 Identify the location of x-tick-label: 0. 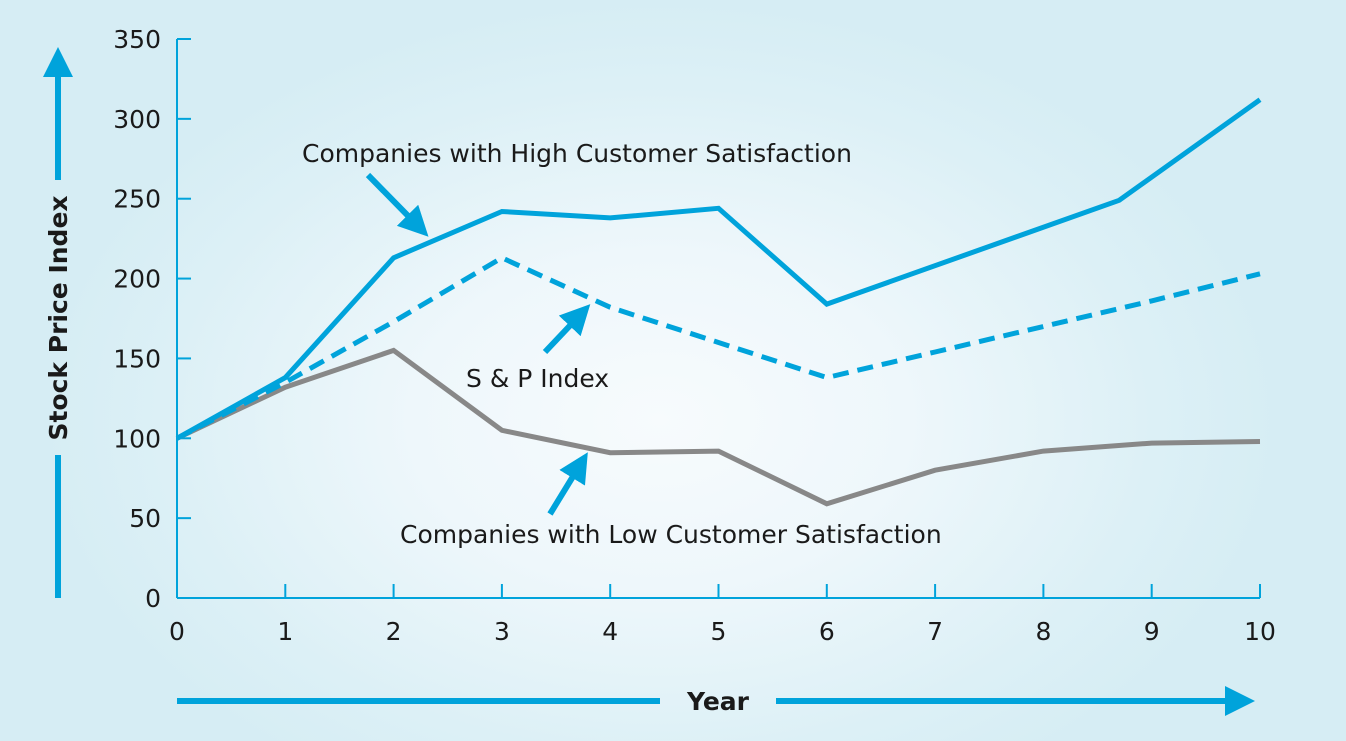
(177, 631).